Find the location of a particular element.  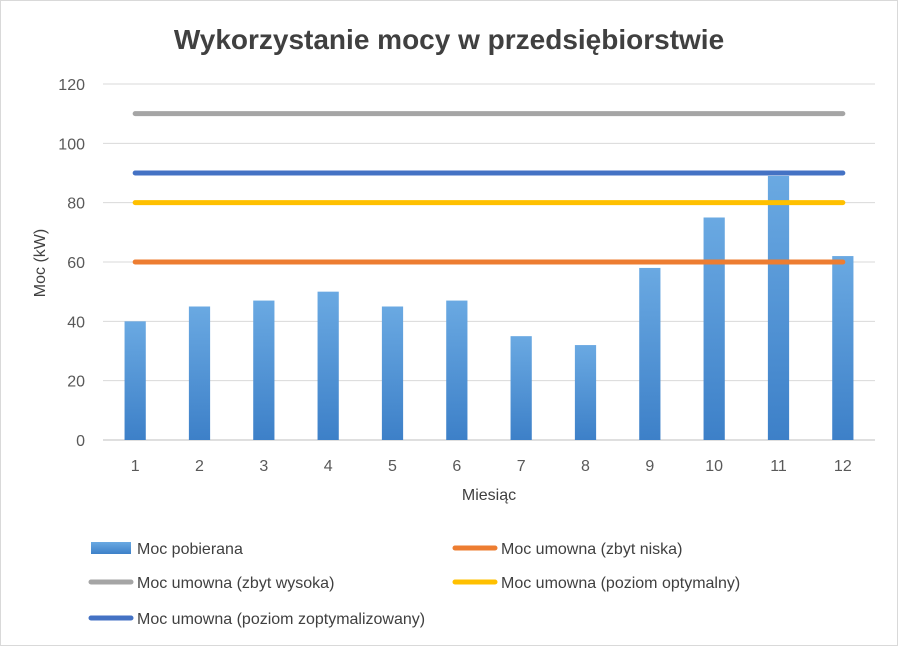

x-tick-label: 5 is located at coordinates (392, 466).